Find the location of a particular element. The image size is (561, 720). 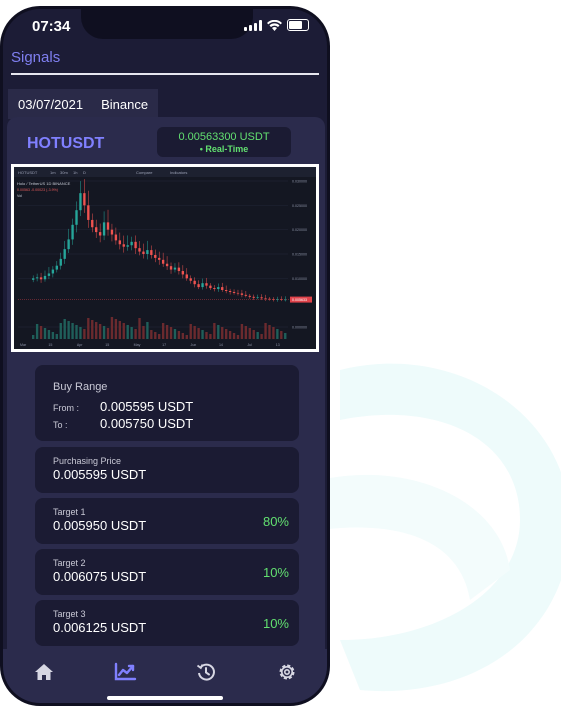

status-time: 07:34 is located at coordinates (51, 26).